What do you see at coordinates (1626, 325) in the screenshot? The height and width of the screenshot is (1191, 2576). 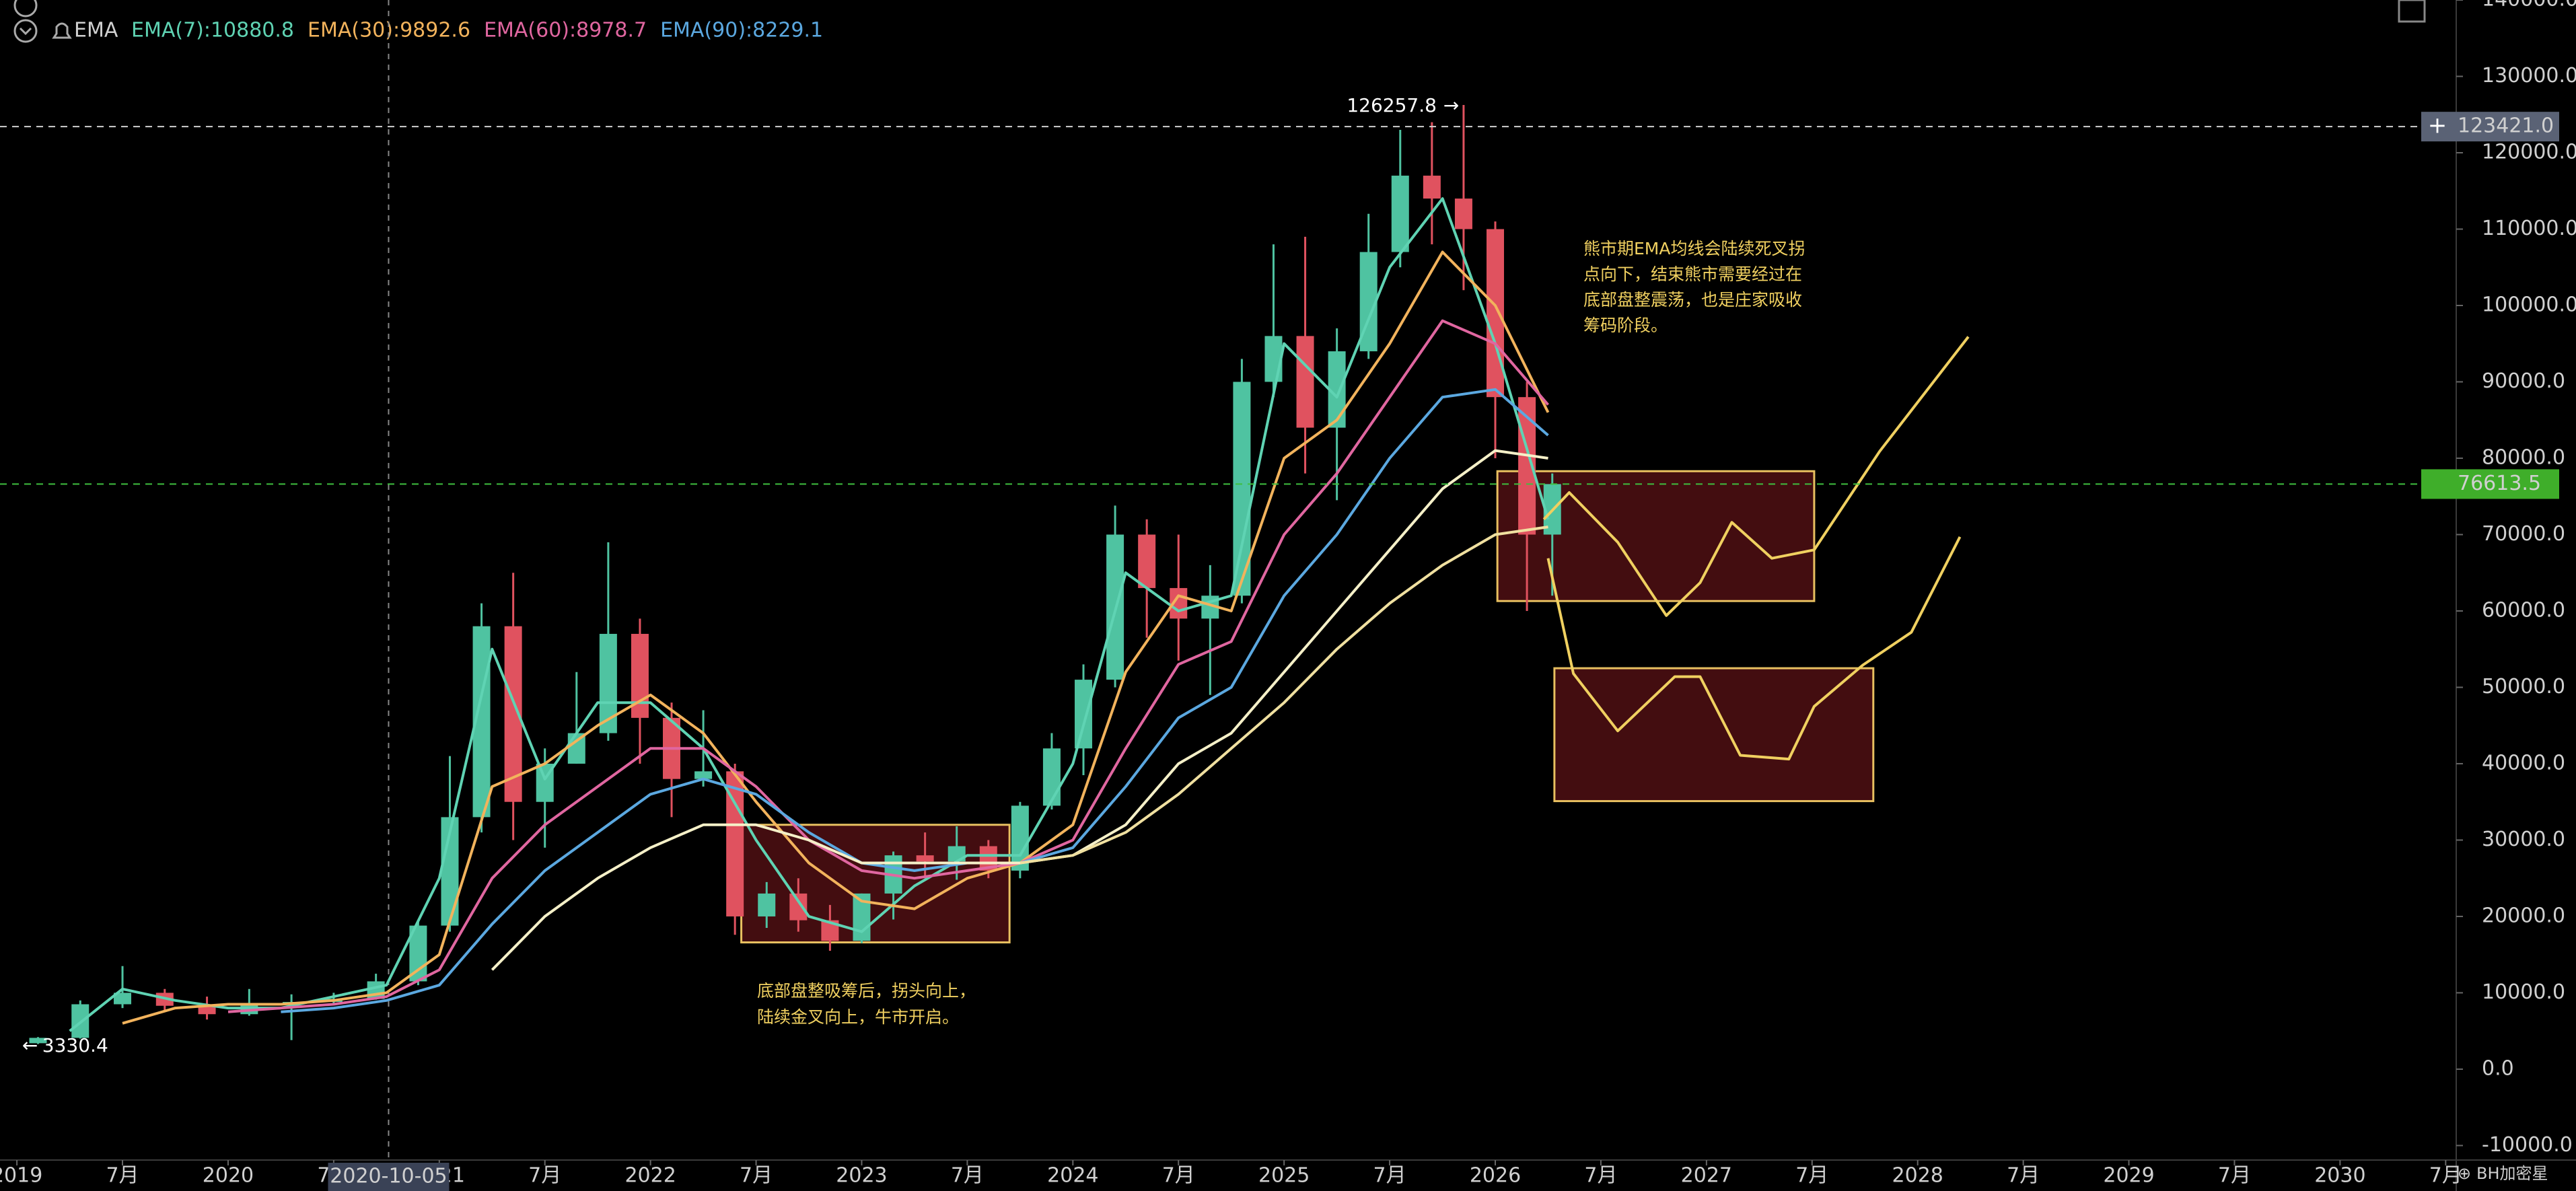 I see `annotation: 筹码阶段。` at bounding box center [1626, 325].